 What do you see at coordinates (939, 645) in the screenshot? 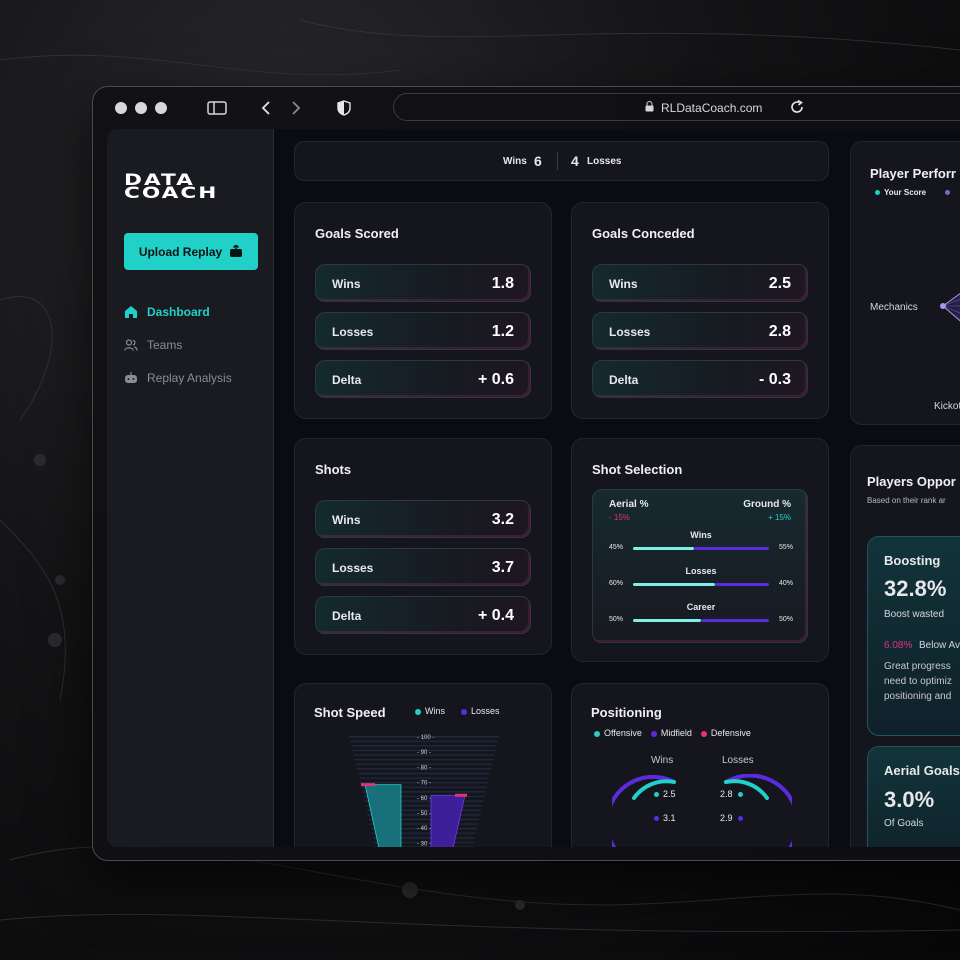
I see `boosting-delta-label: Below Av` at bounding box center [939, 645].